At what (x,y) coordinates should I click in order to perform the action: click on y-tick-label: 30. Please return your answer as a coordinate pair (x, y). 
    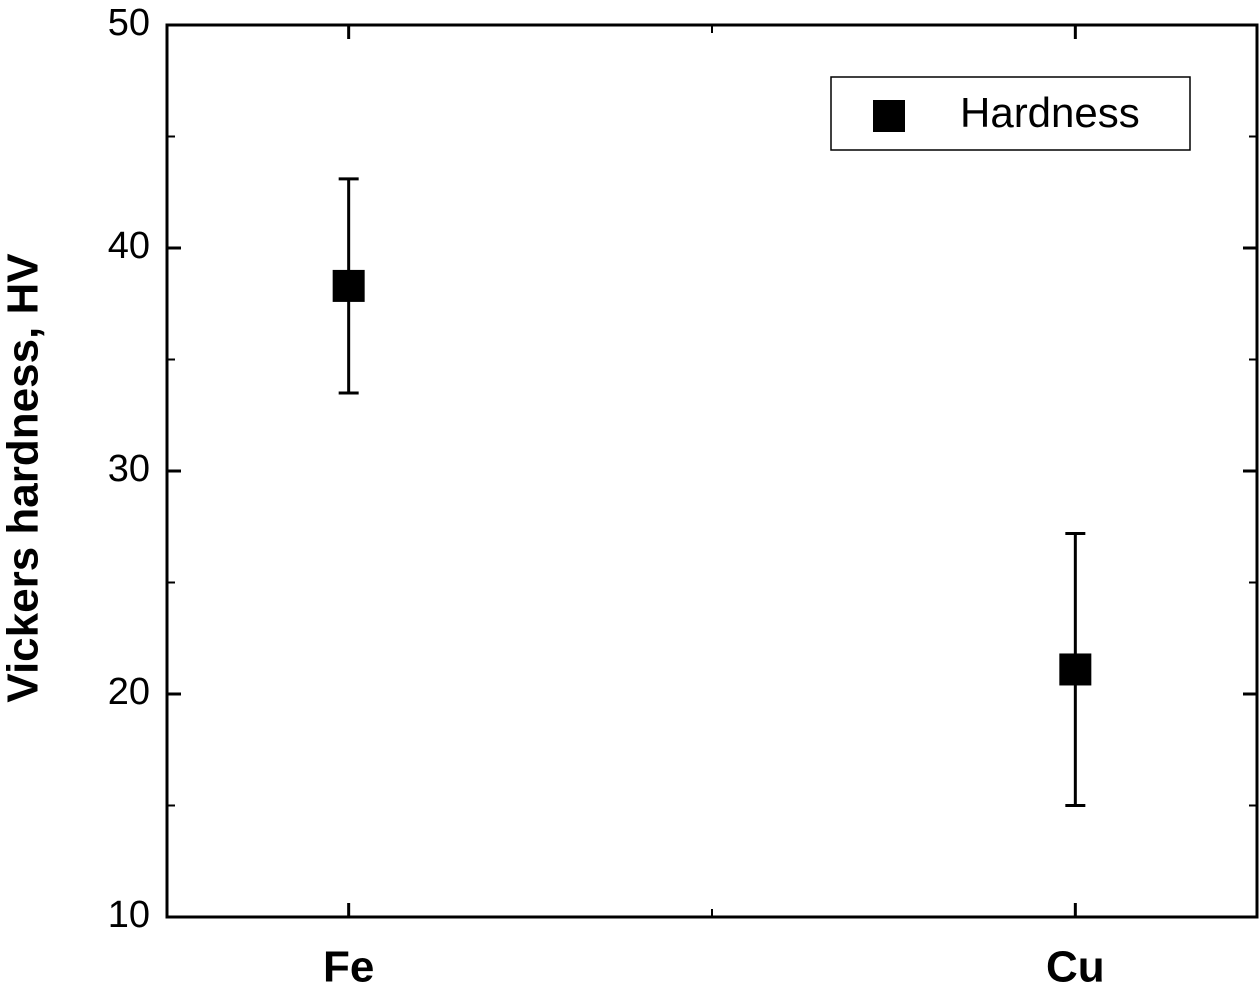
    Looking at the image, I should click on (129, 469).